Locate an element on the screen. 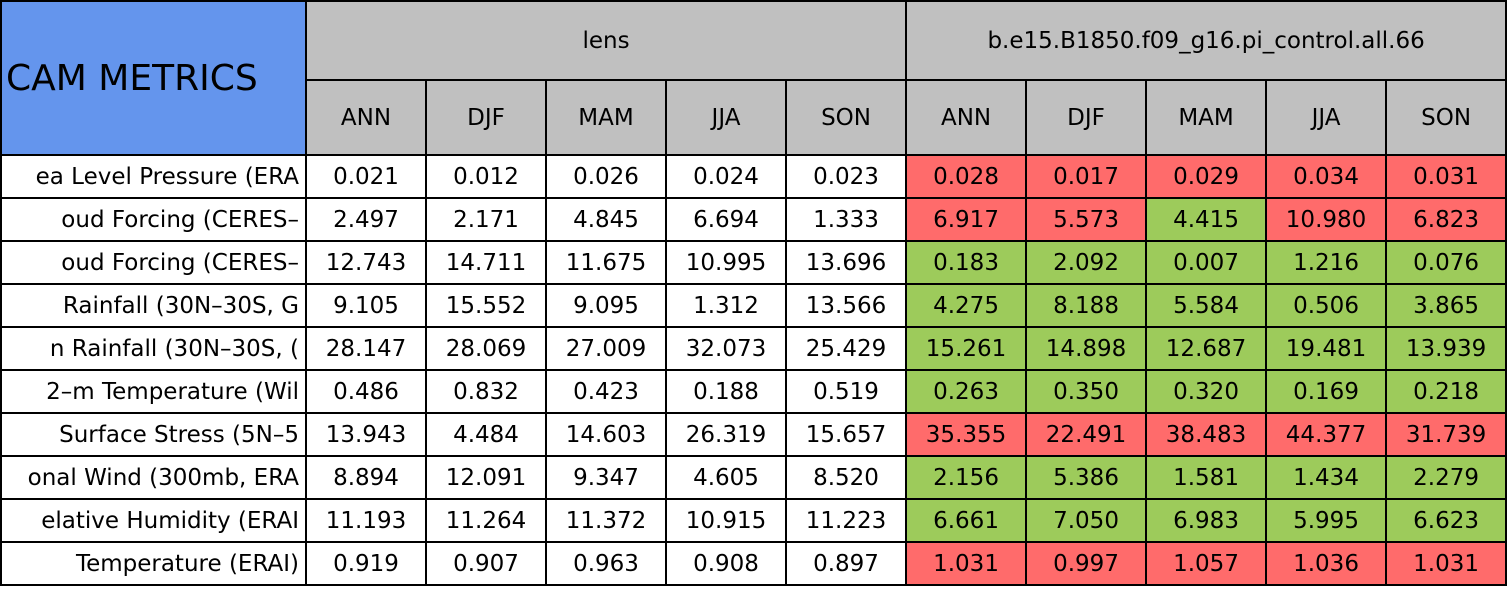  row-label-cell: n Rainfall (30N–30S, ( is located at coordinates (153, 348).